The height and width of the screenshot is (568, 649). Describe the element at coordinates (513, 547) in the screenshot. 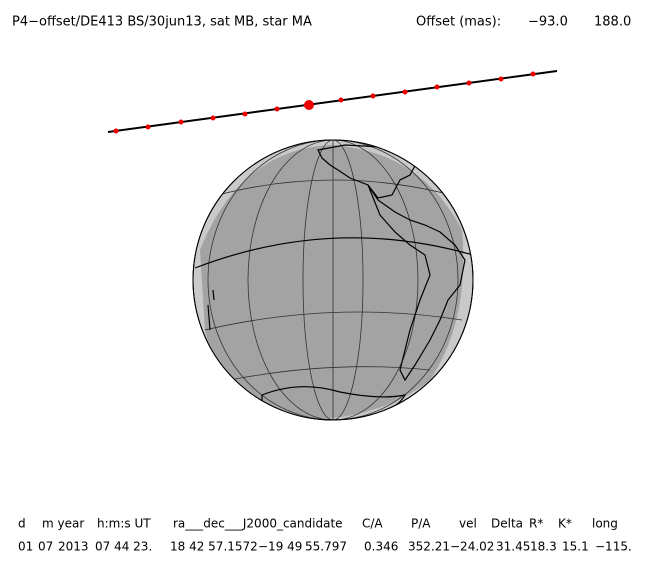

I see `cell: 31.45` at that location.